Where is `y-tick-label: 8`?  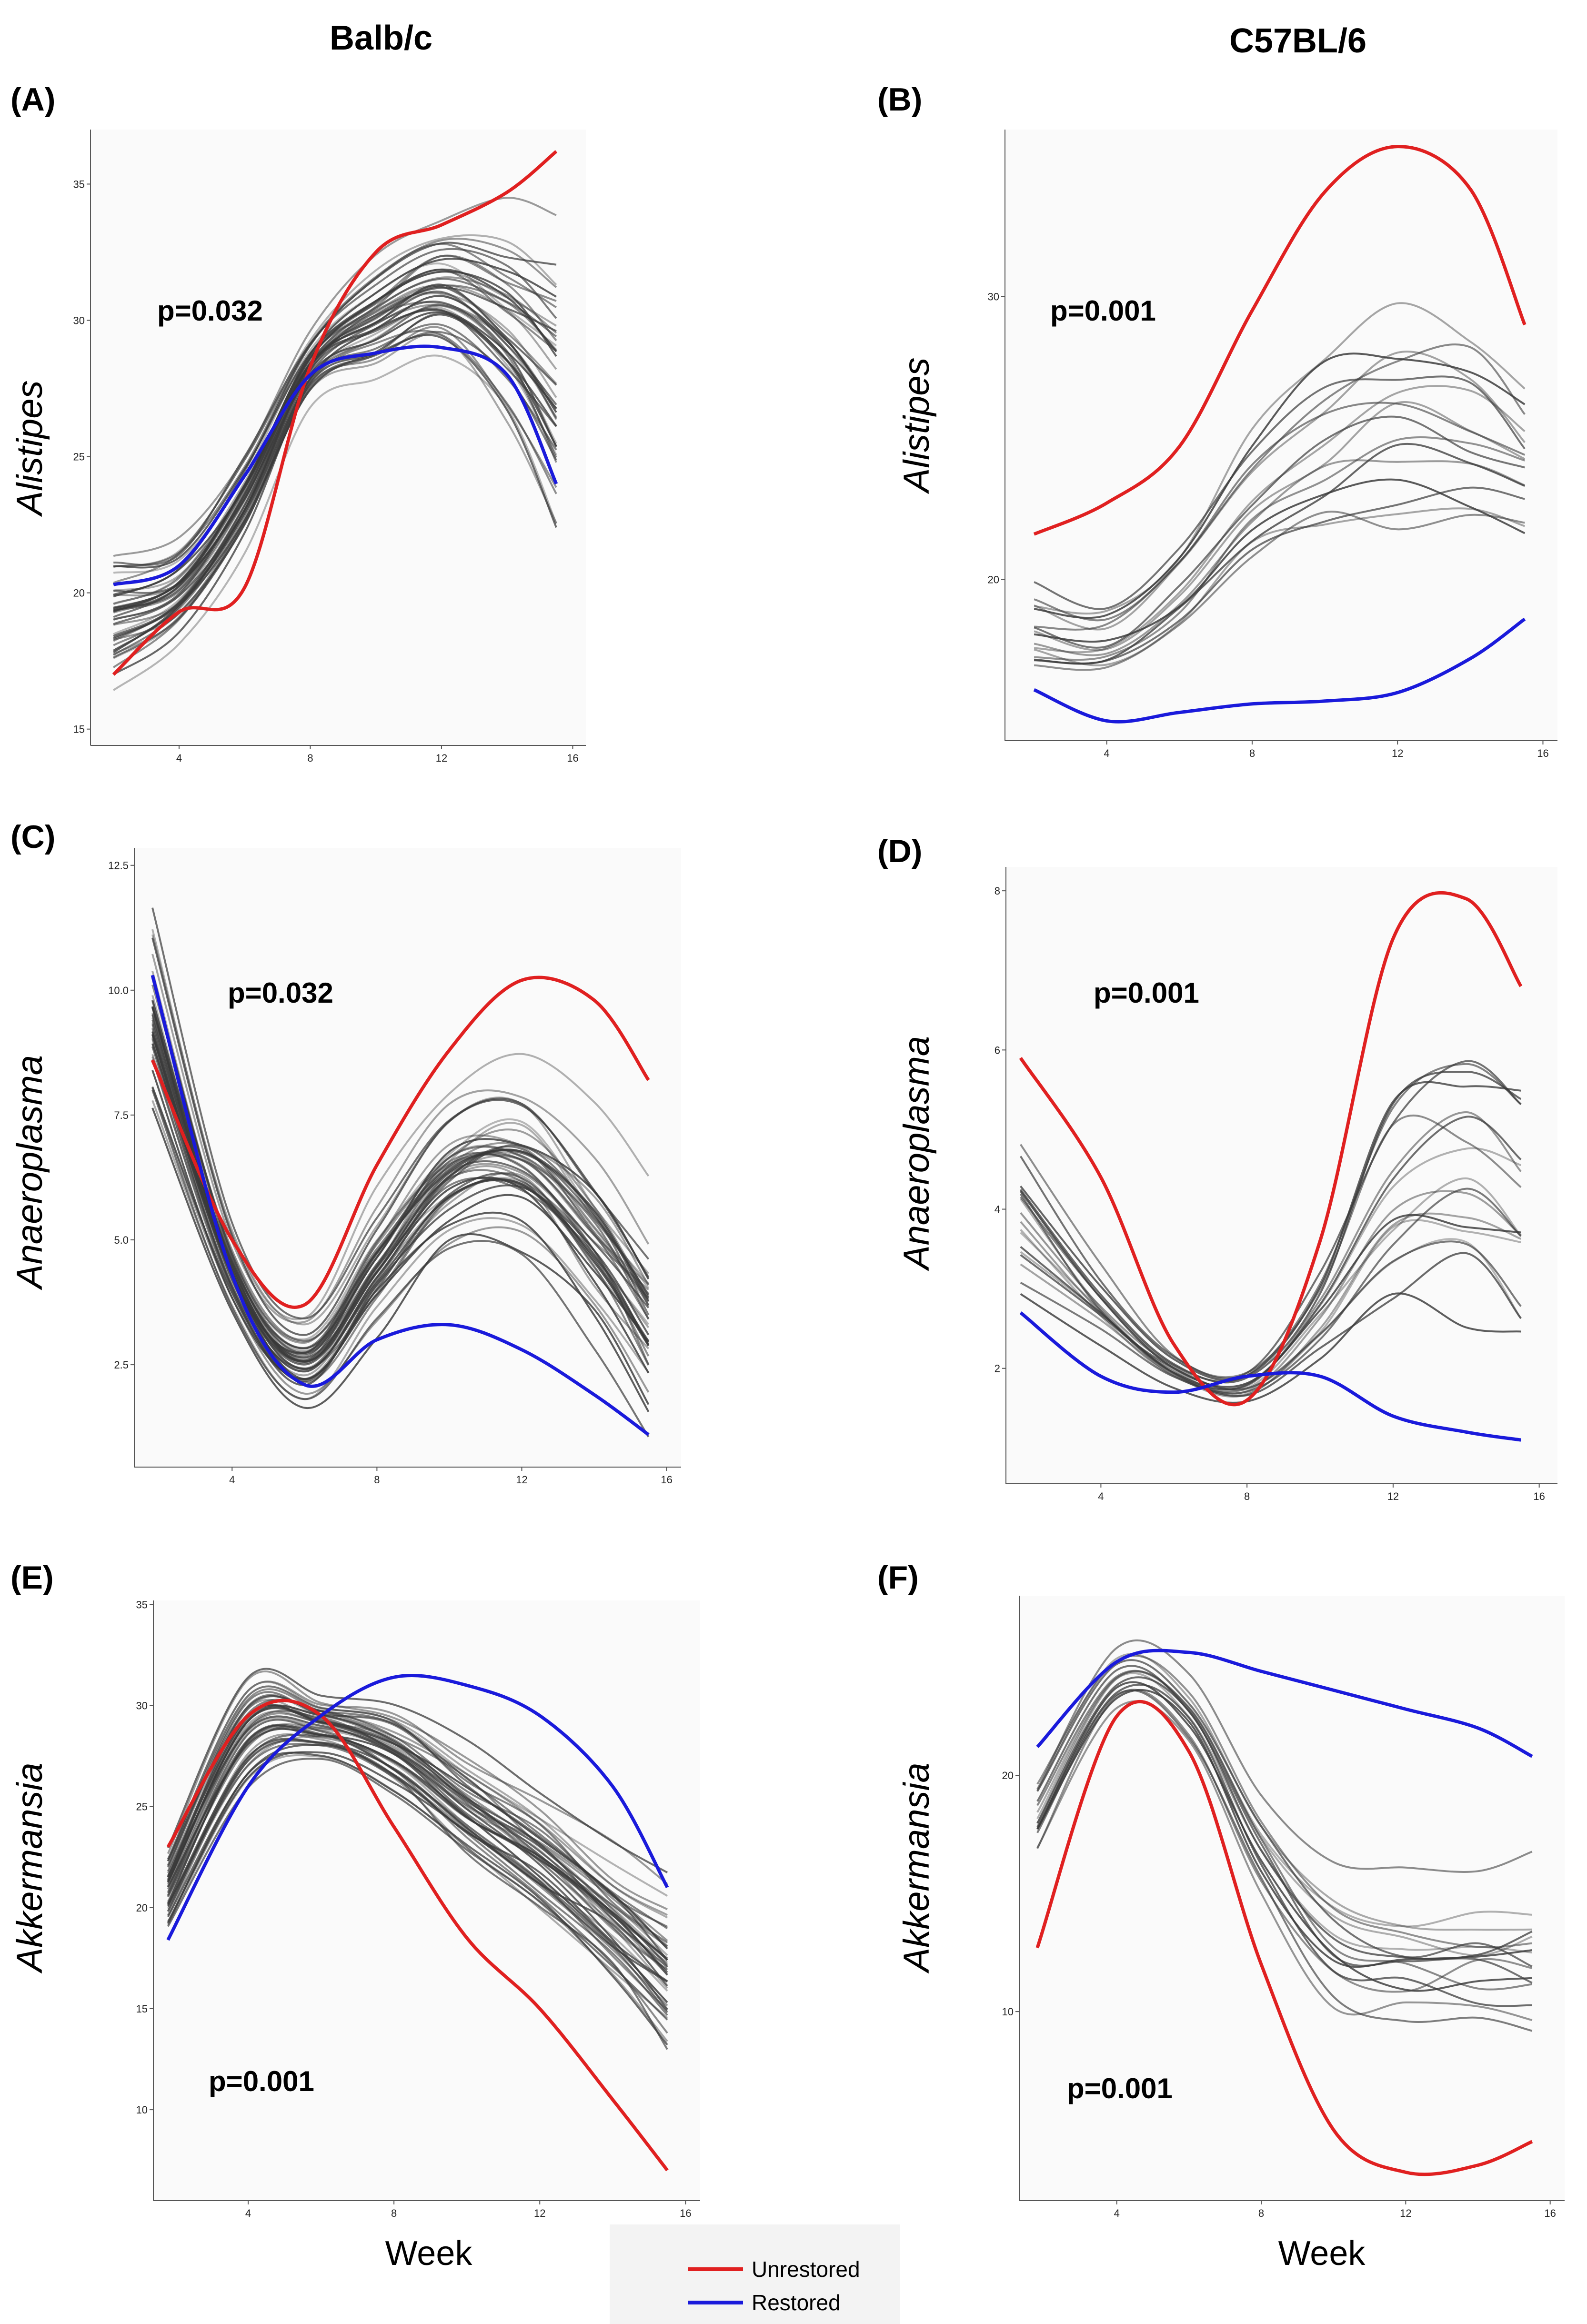 y-tick-label: 8 is located at coordinates (997, 891).